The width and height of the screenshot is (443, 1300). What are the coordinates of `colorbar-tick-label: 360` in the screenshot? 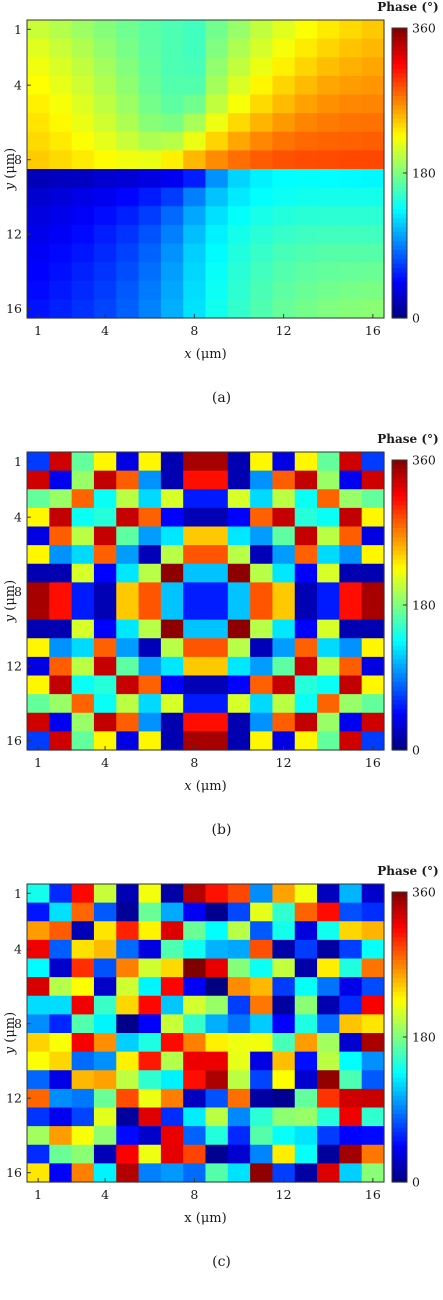 It's located at (424, 460).